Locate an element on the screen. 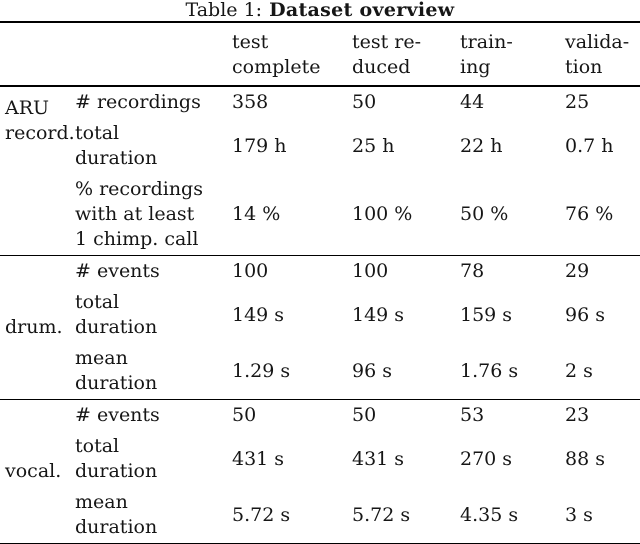 This screenshot has width=640, height=544. cell-value: 76 % is located at coordinates (589, 214).